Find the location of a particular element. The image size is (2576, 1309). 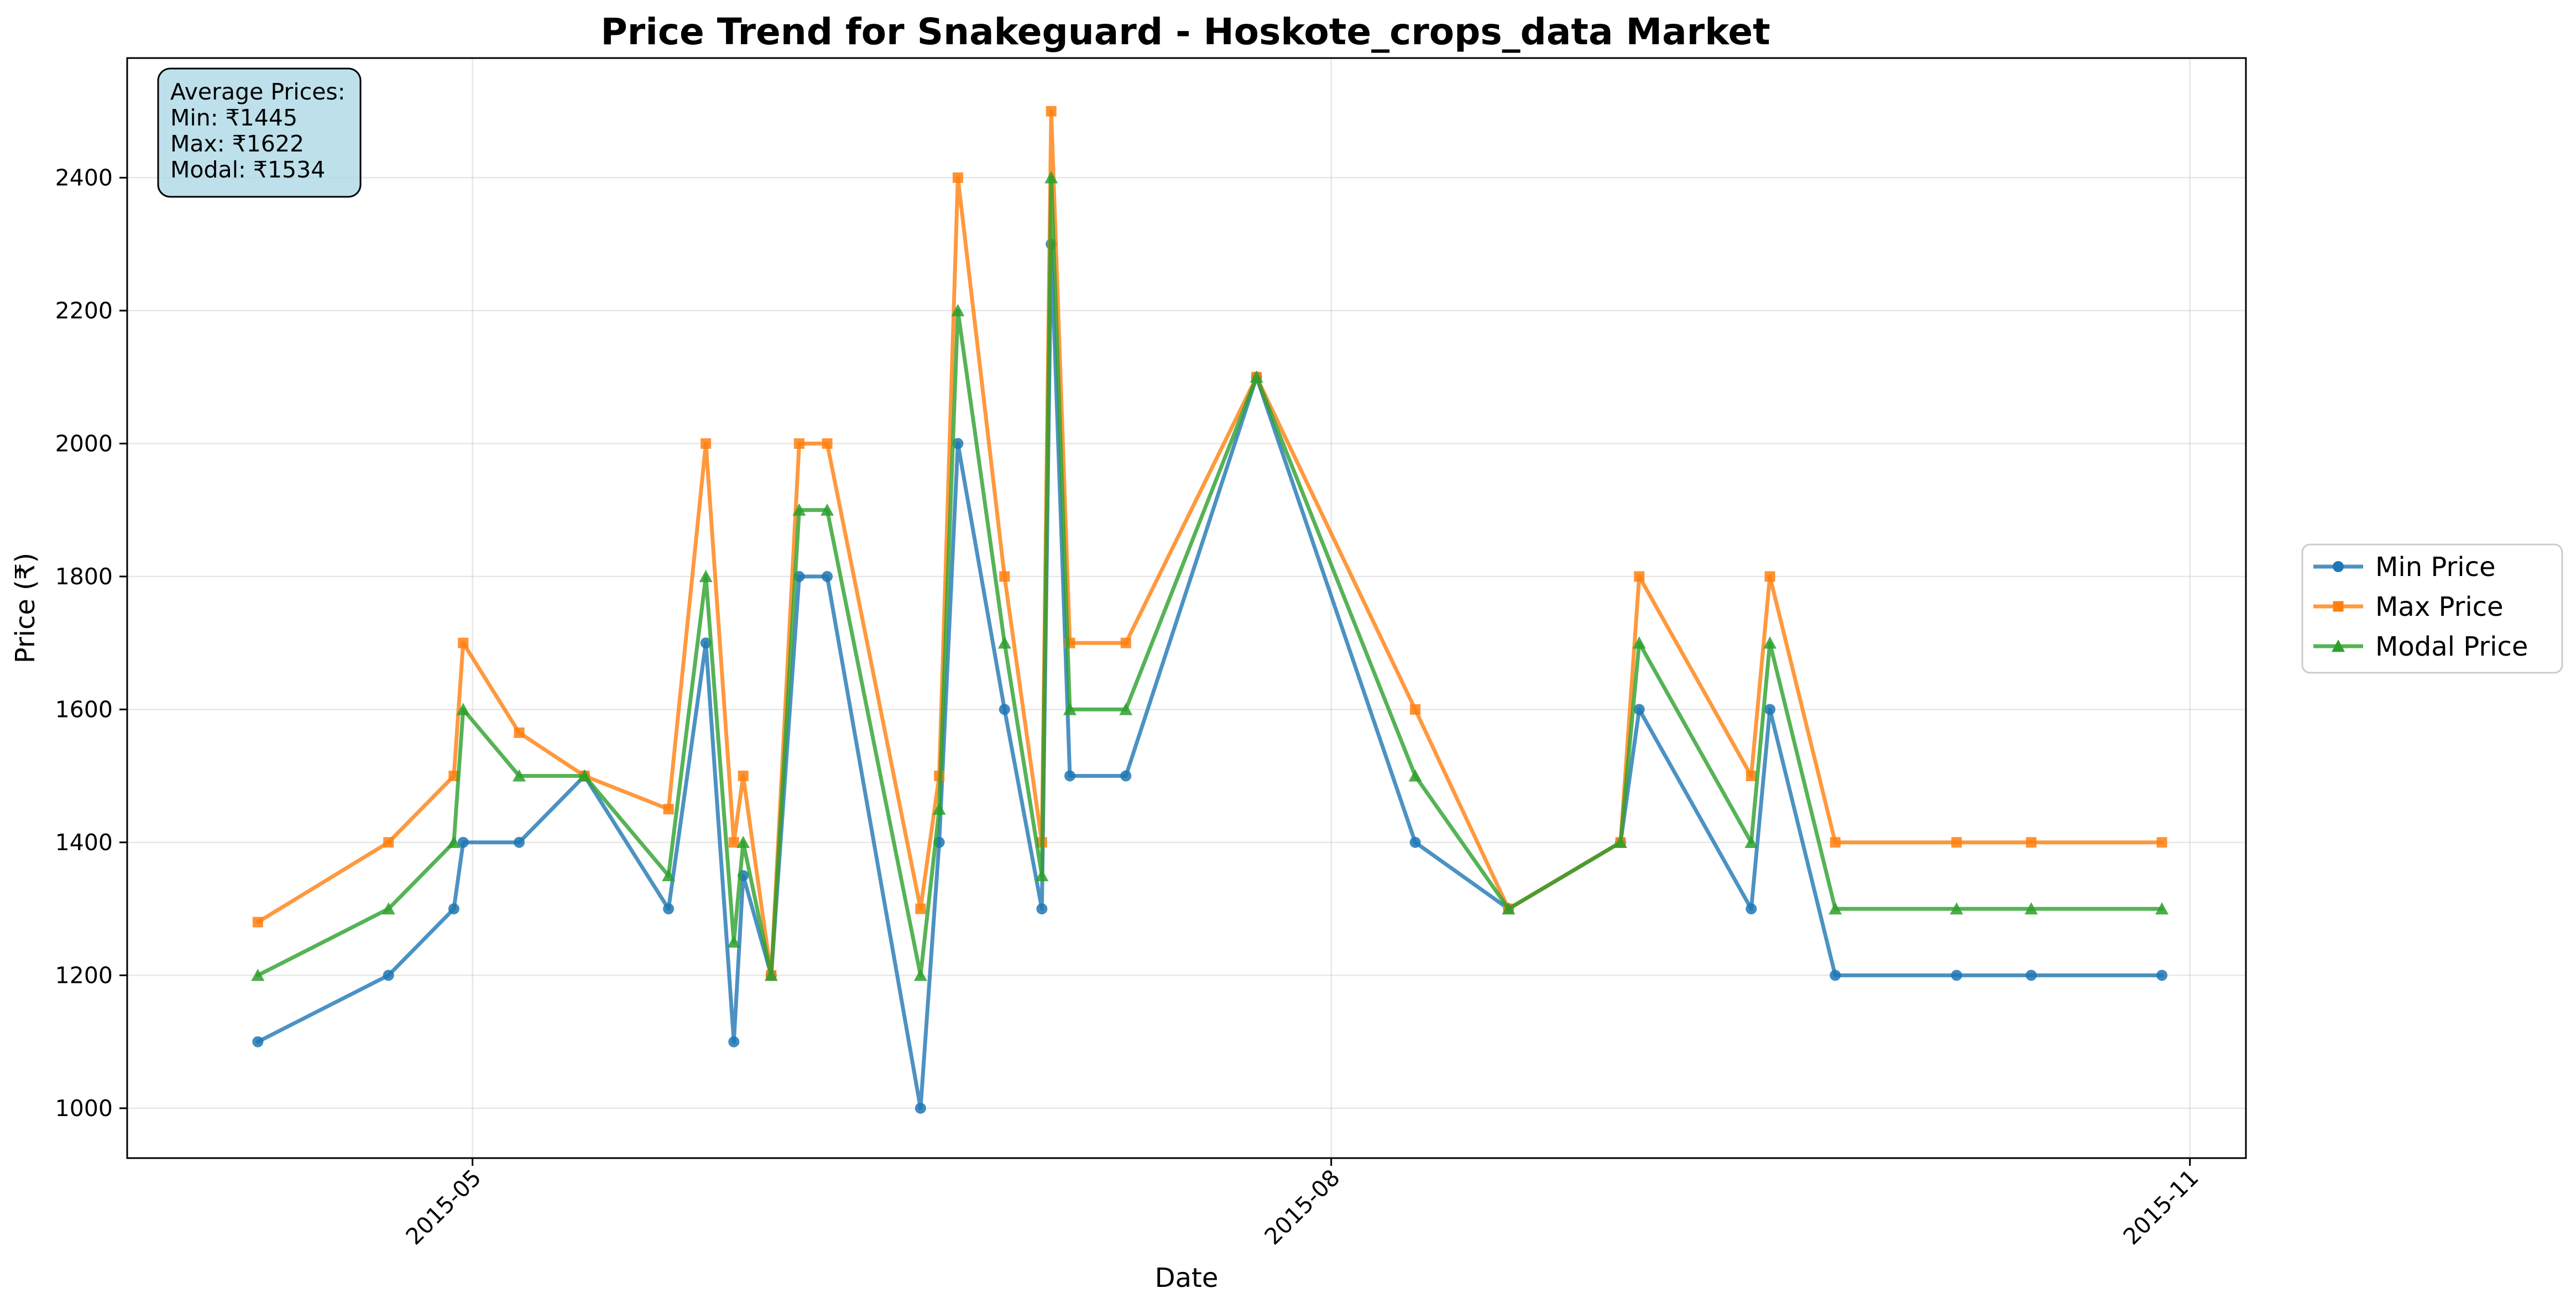

y-tick-label: 1800 is located at coordinates (84, 576).